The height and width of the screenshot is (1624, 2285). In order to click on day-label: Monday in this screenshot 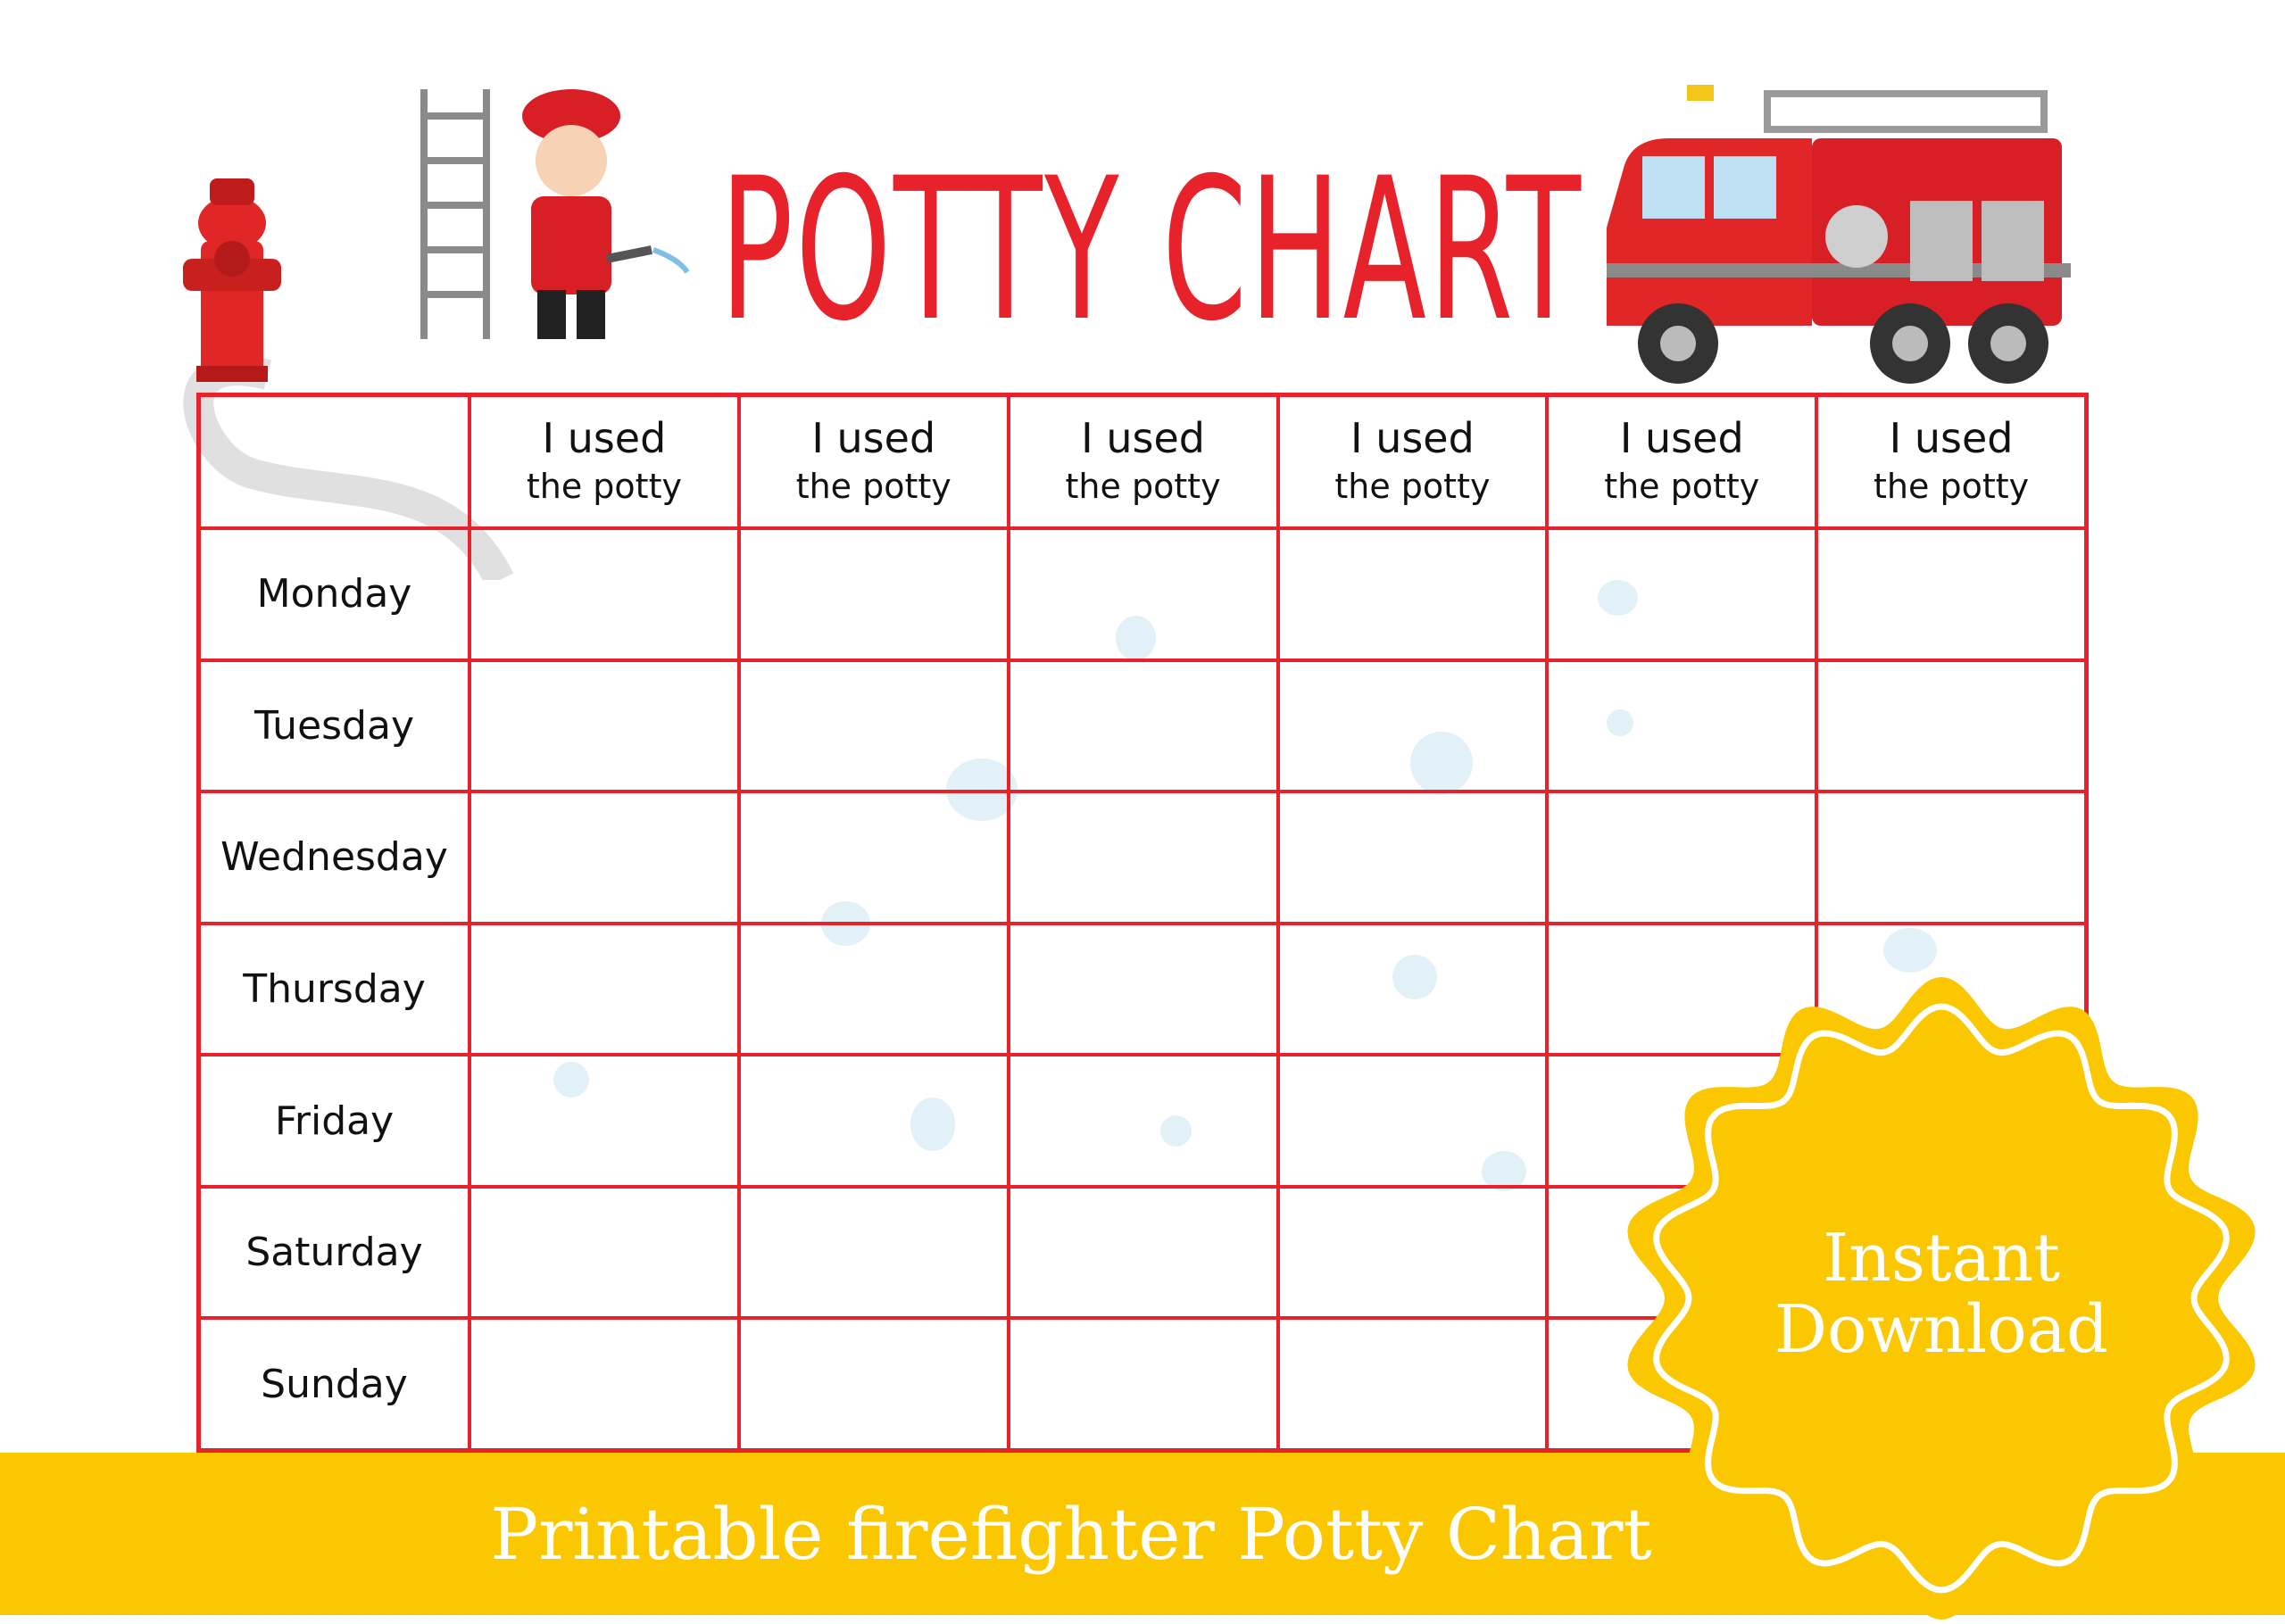, I will do `click(334, 594)`.